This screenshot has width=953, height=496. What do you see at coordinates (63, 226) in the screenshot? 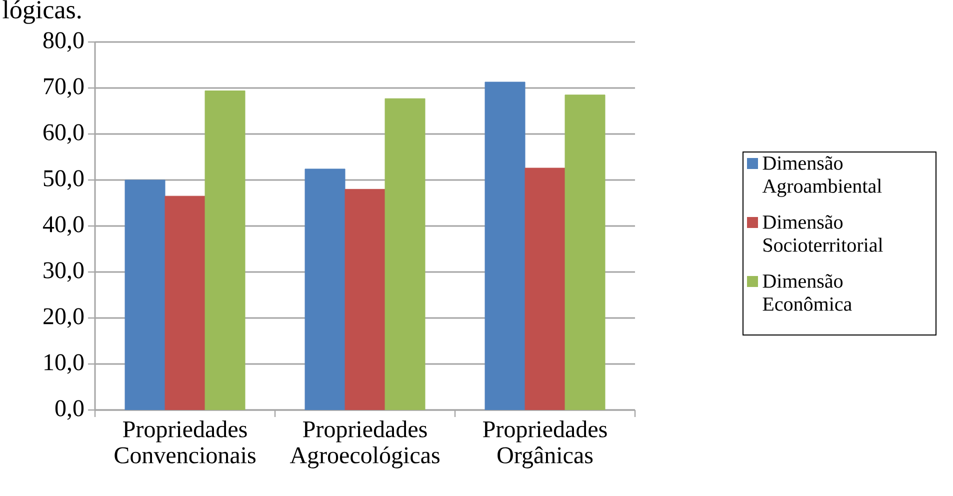
I see `y-tick-label: 40,0` at bounding box center [63, 226].